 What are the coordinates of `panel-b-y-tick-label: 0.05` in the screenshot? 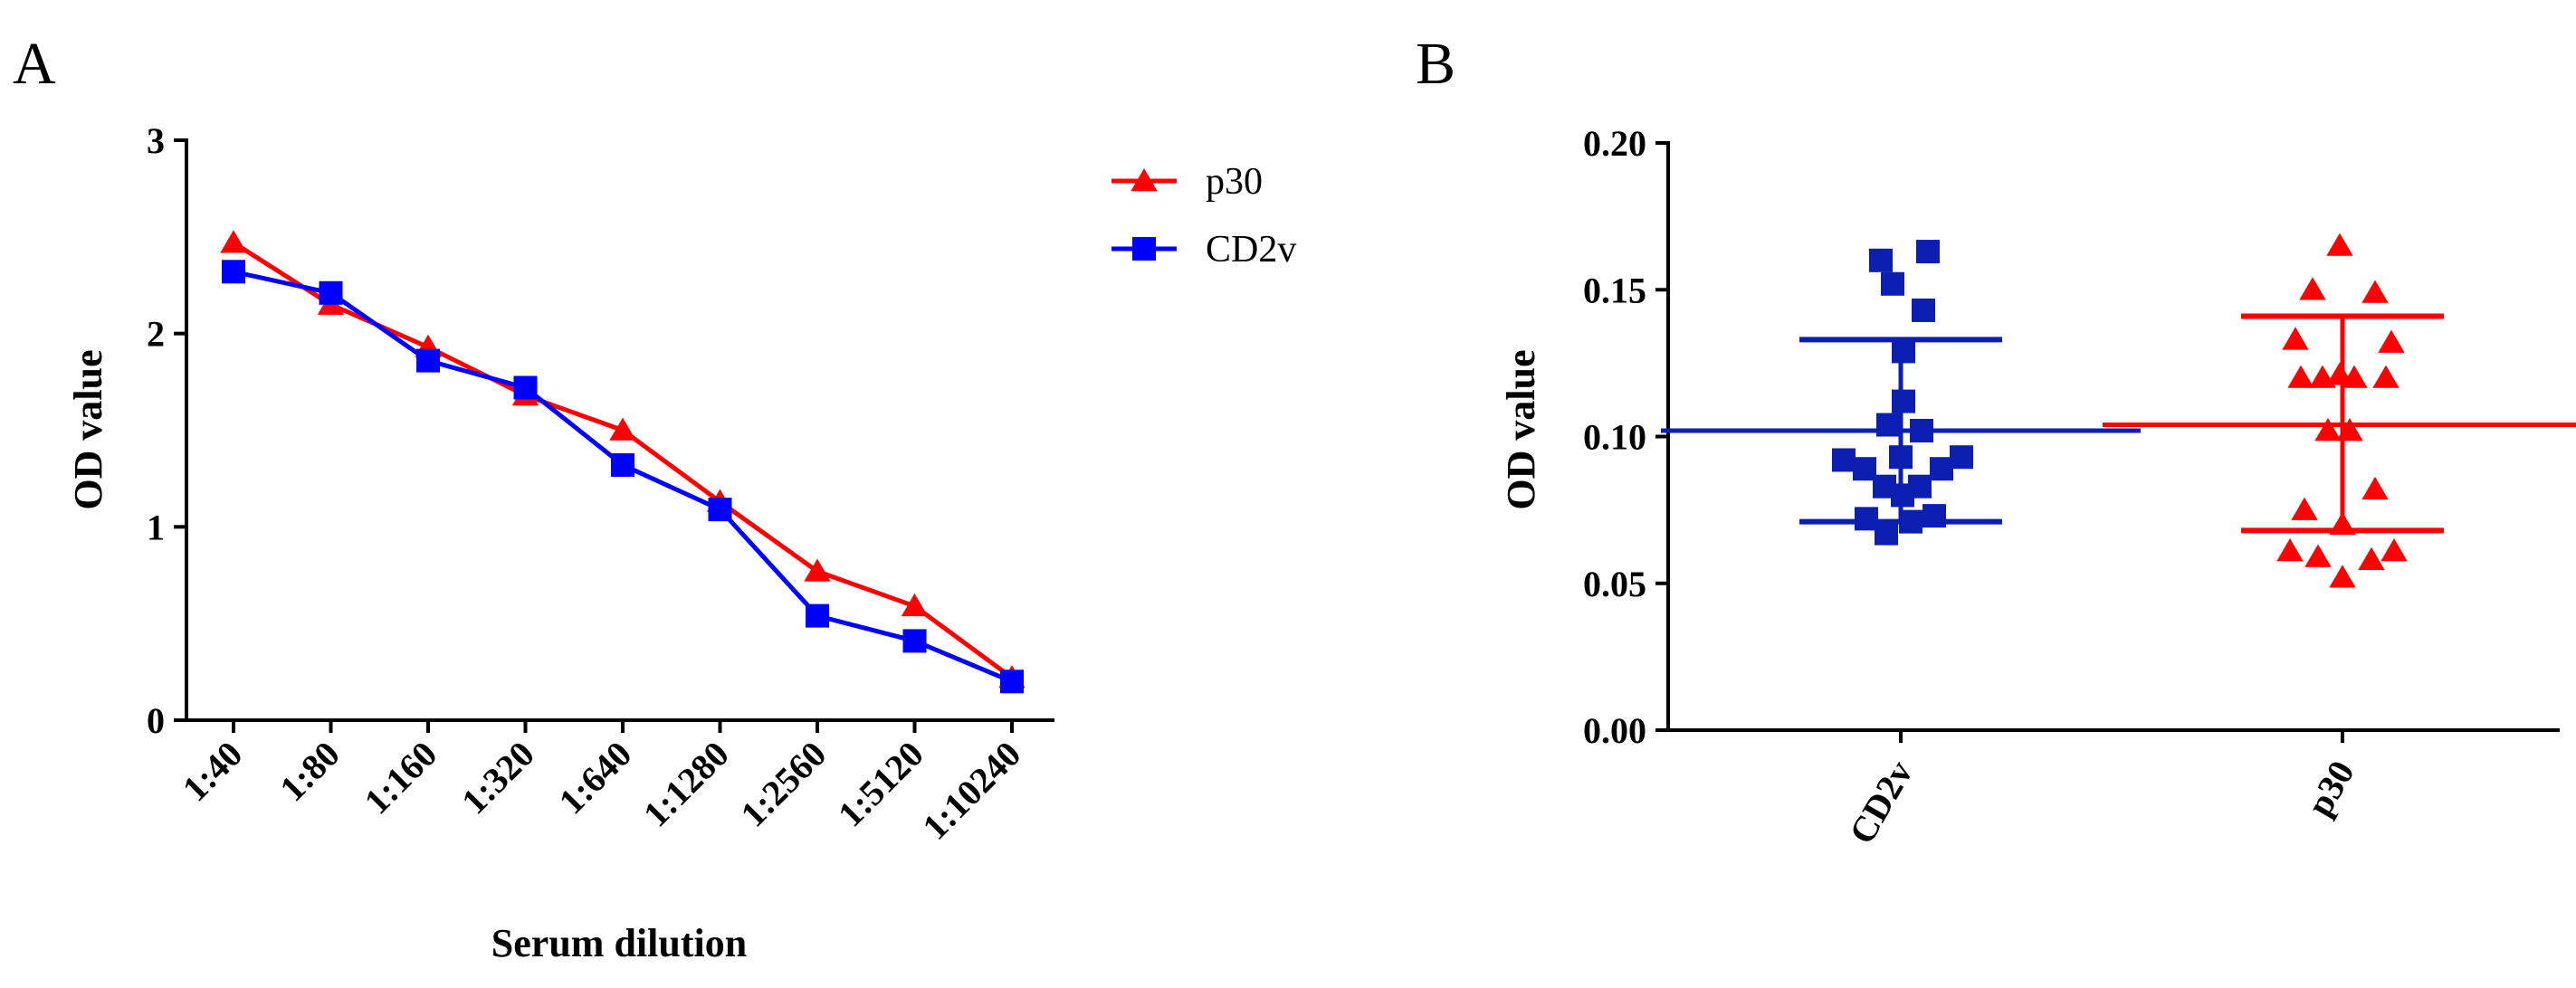 It's located at (1614, 584).